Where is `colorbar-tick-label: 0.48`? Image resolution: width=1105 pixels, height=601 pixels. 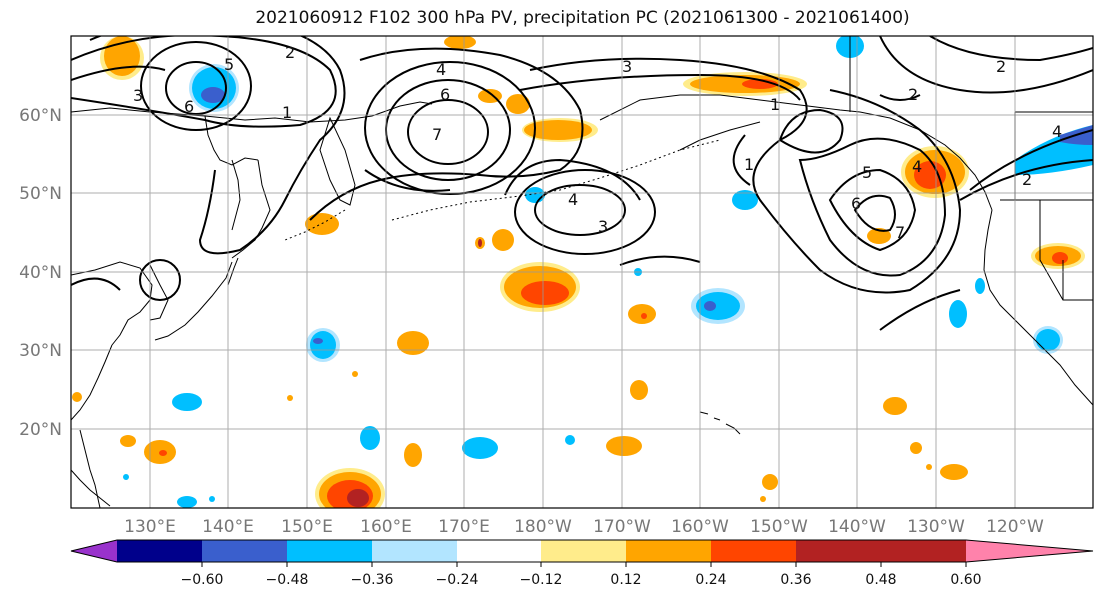 colorbar-tick-label: 0.48 is located at coordinates (880, 580).